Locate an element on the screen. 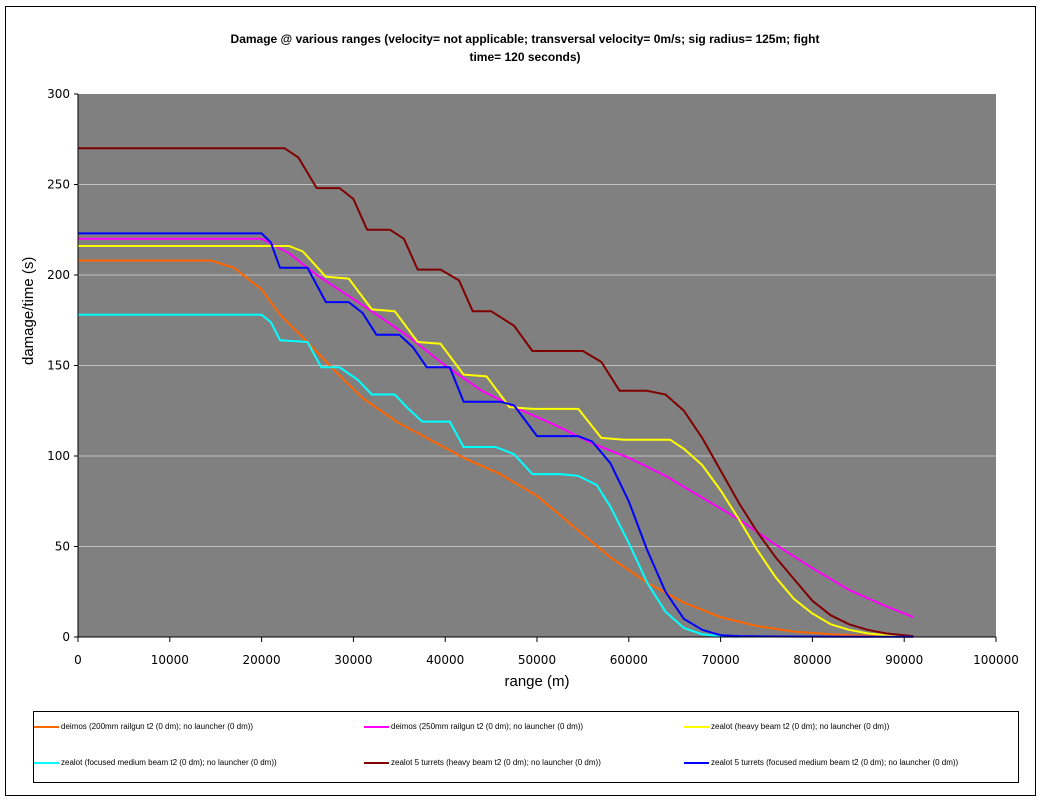  x-tick-label: 20000 is located at coordinates (262, 660).